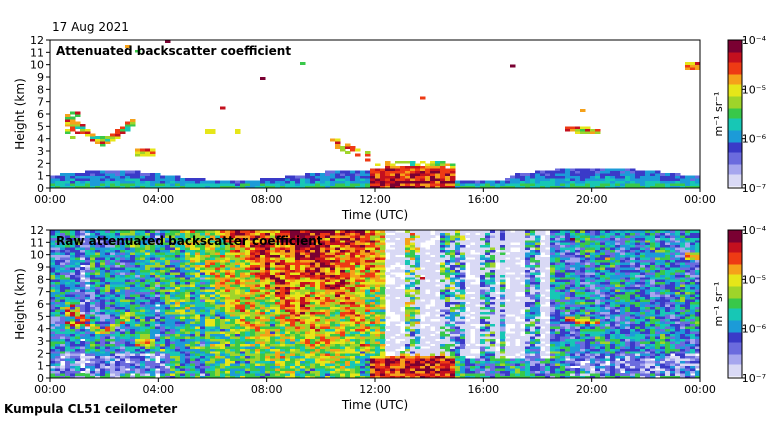  What do you see at coordinates (40, 151) in the screenshot?
I see `y-tick-label: 3` at bounding box center [40, 151].